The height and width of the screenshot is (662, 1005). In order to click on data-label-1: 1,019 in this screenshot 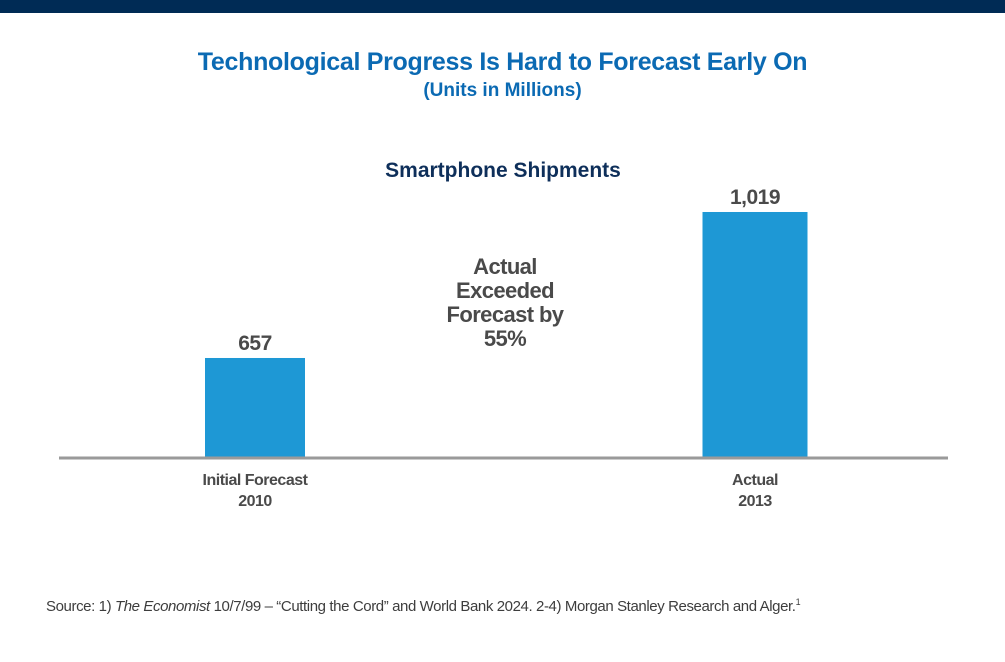, I will do `click(755, 197)`.